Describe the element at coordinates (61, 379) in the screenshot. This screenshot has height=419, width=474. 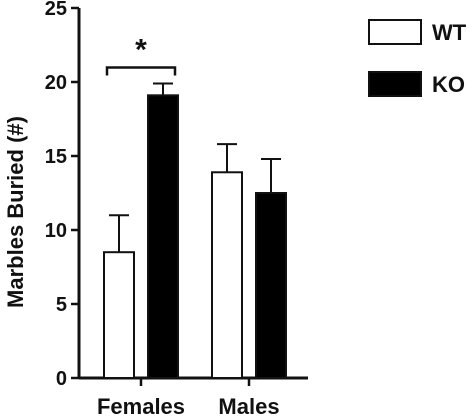
I see `y-tick-label: 0` at that location.